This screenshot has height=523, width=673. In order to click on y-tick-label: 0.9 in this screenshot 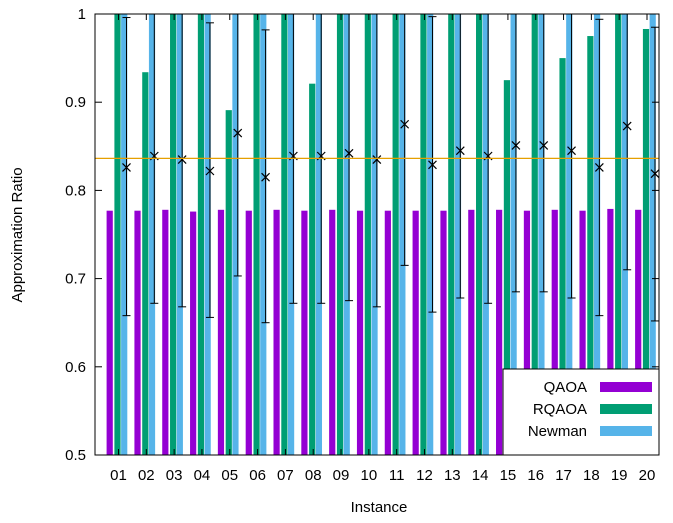, I will do `click(75, 102)`.